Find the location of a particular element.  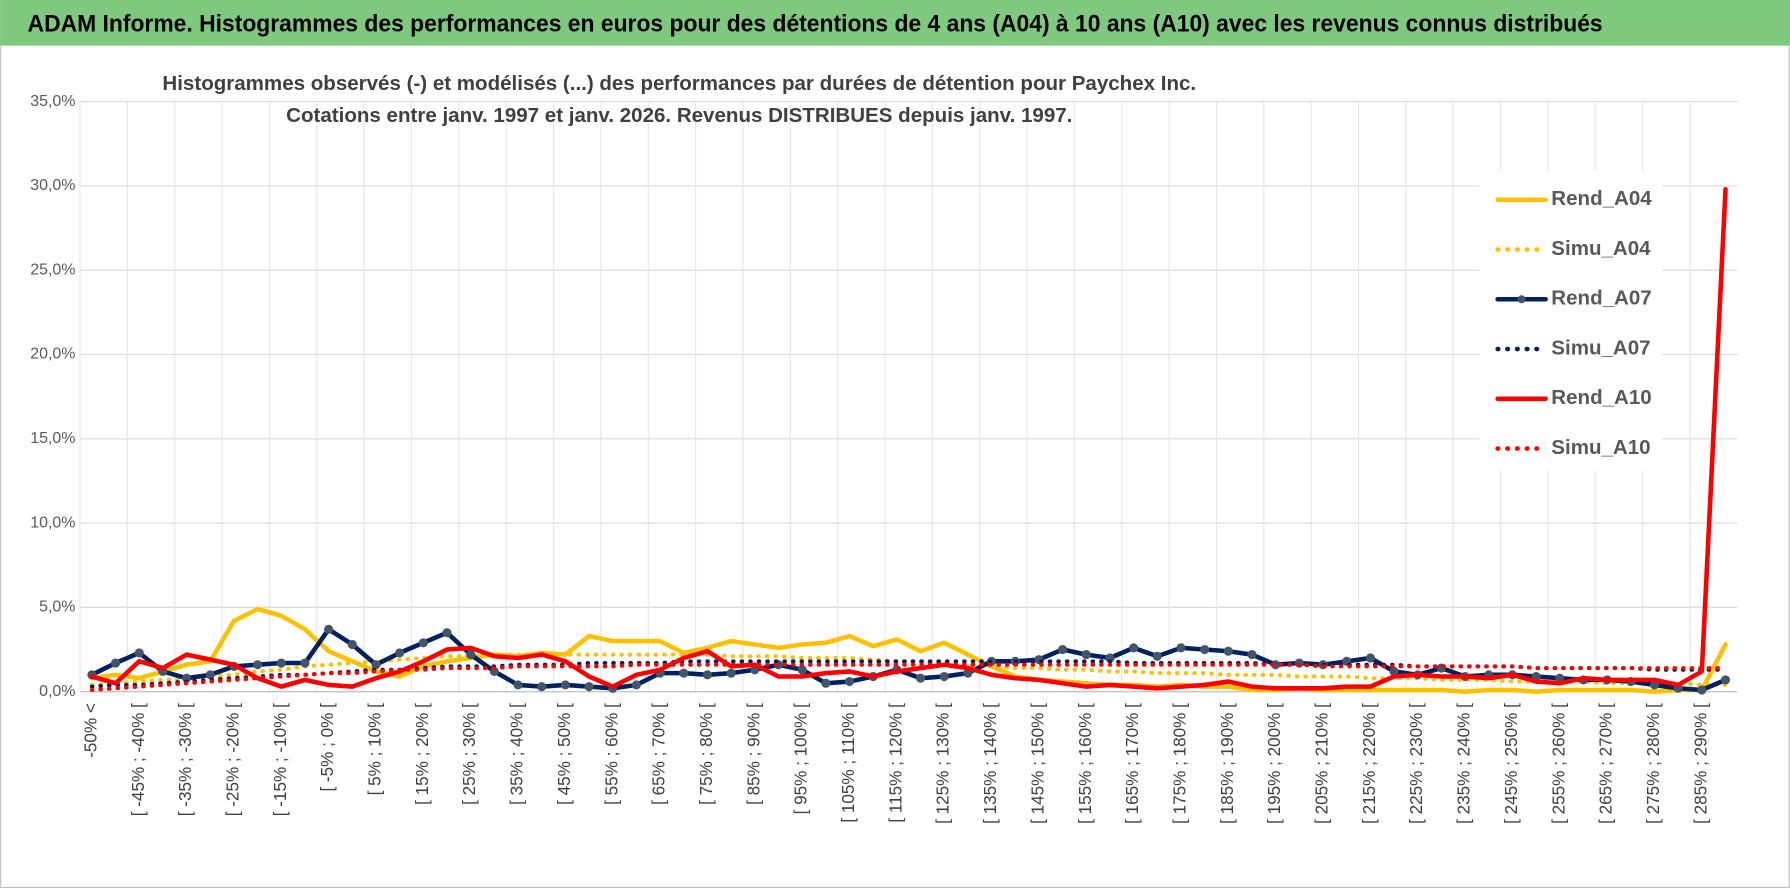

y-tick-label: 30,0% is located at coordinates (52, 185).